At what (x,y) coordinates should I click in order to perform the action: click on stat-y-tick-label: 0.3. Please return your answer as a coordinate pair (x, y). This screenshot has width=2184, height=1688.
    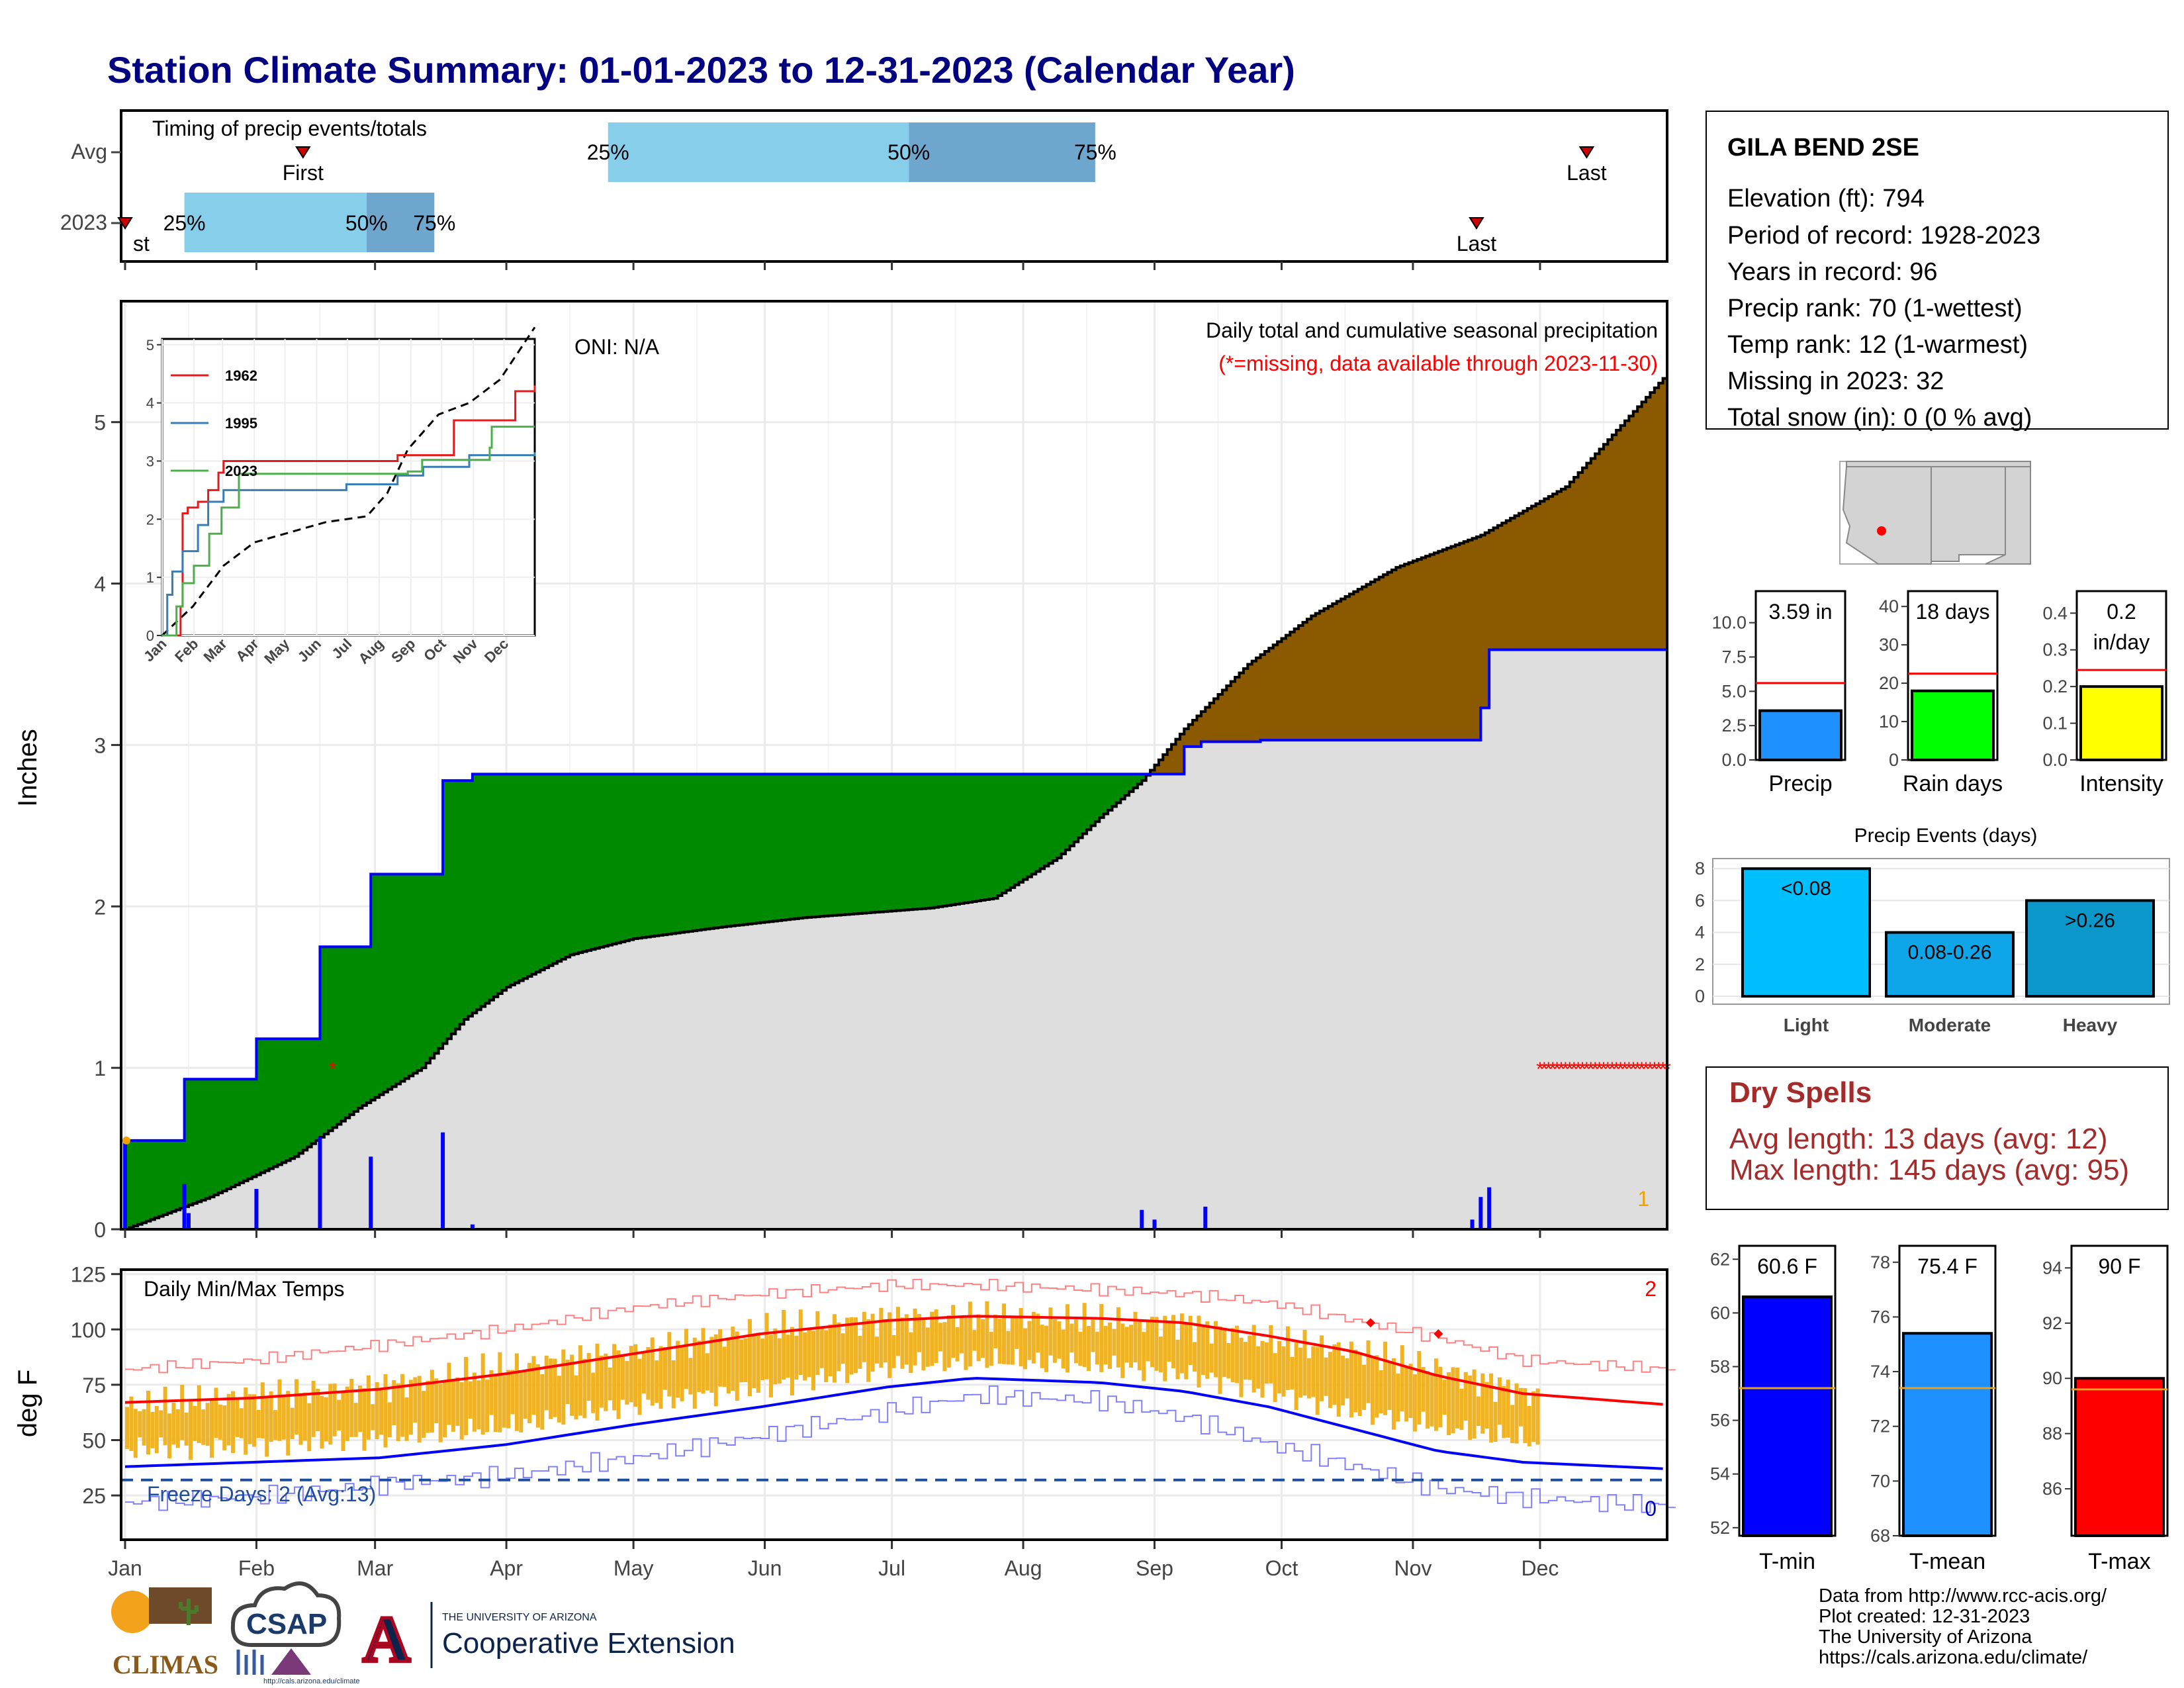
    Looking at the image, I should click on (2055, 650).